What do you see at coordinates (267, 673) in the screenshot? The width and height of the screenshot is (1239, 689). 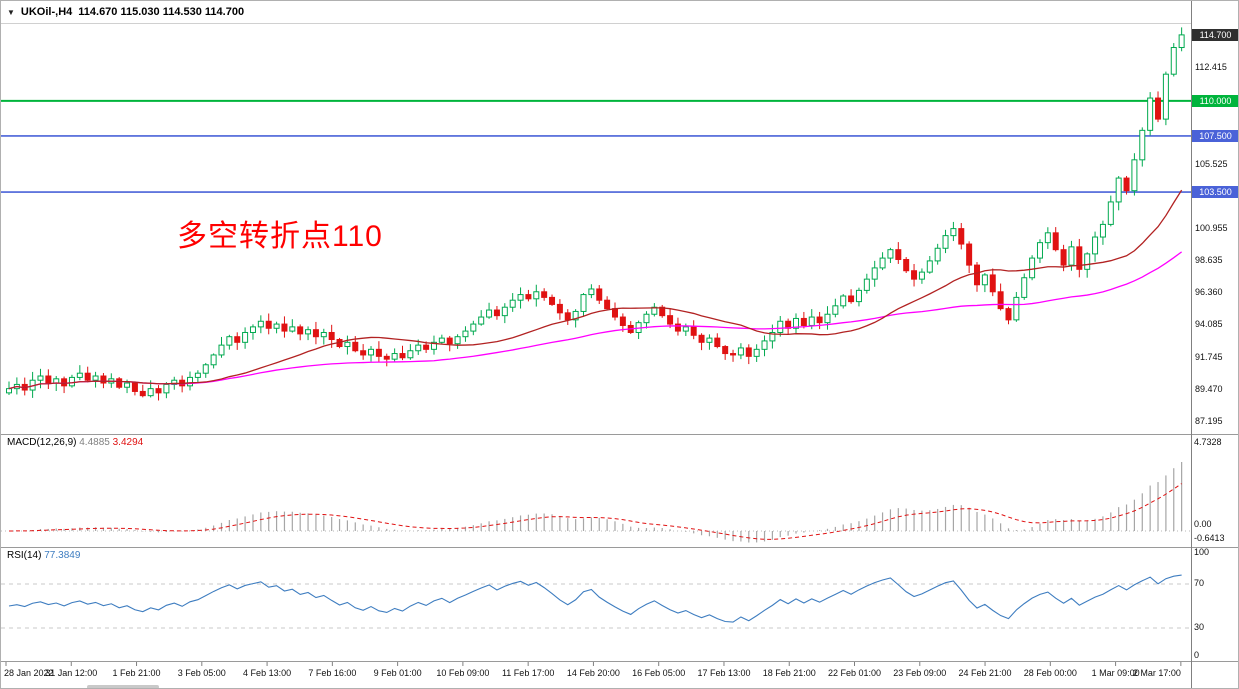 I see `time-axis-label: 4 Feb 13:00` at bounding box center [267, 673].